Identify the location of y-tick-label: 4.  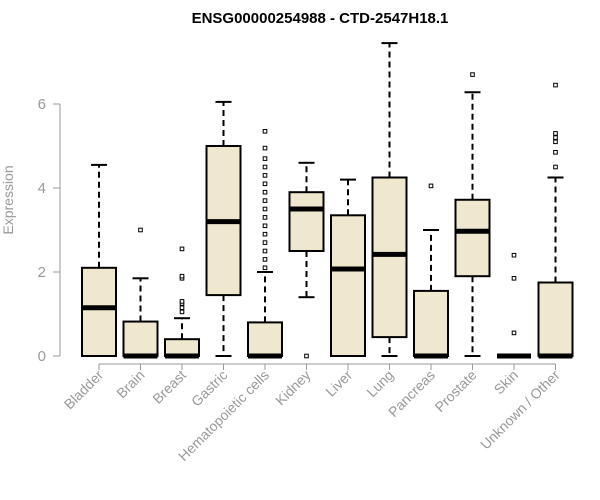
(42, 188).